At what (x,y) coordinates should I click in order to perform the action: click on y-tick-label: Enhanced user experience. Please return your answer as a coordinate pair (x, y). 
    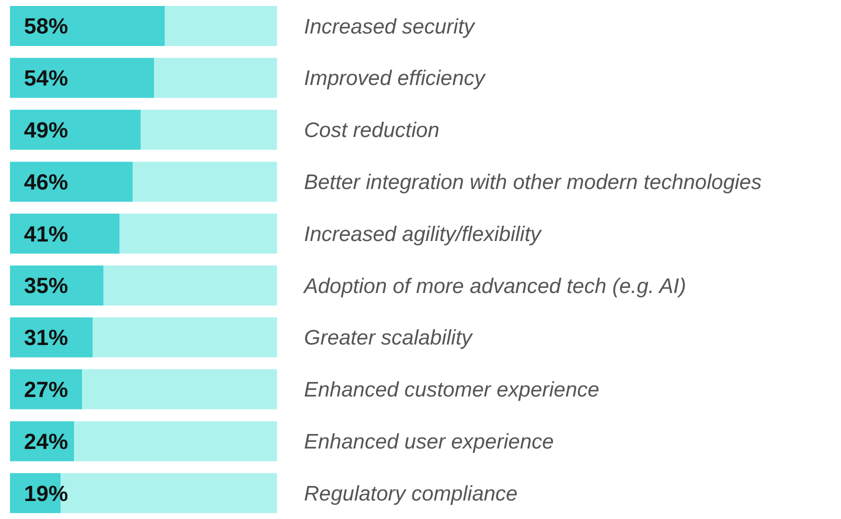
    Looking at the image, I should click on (429, 442).